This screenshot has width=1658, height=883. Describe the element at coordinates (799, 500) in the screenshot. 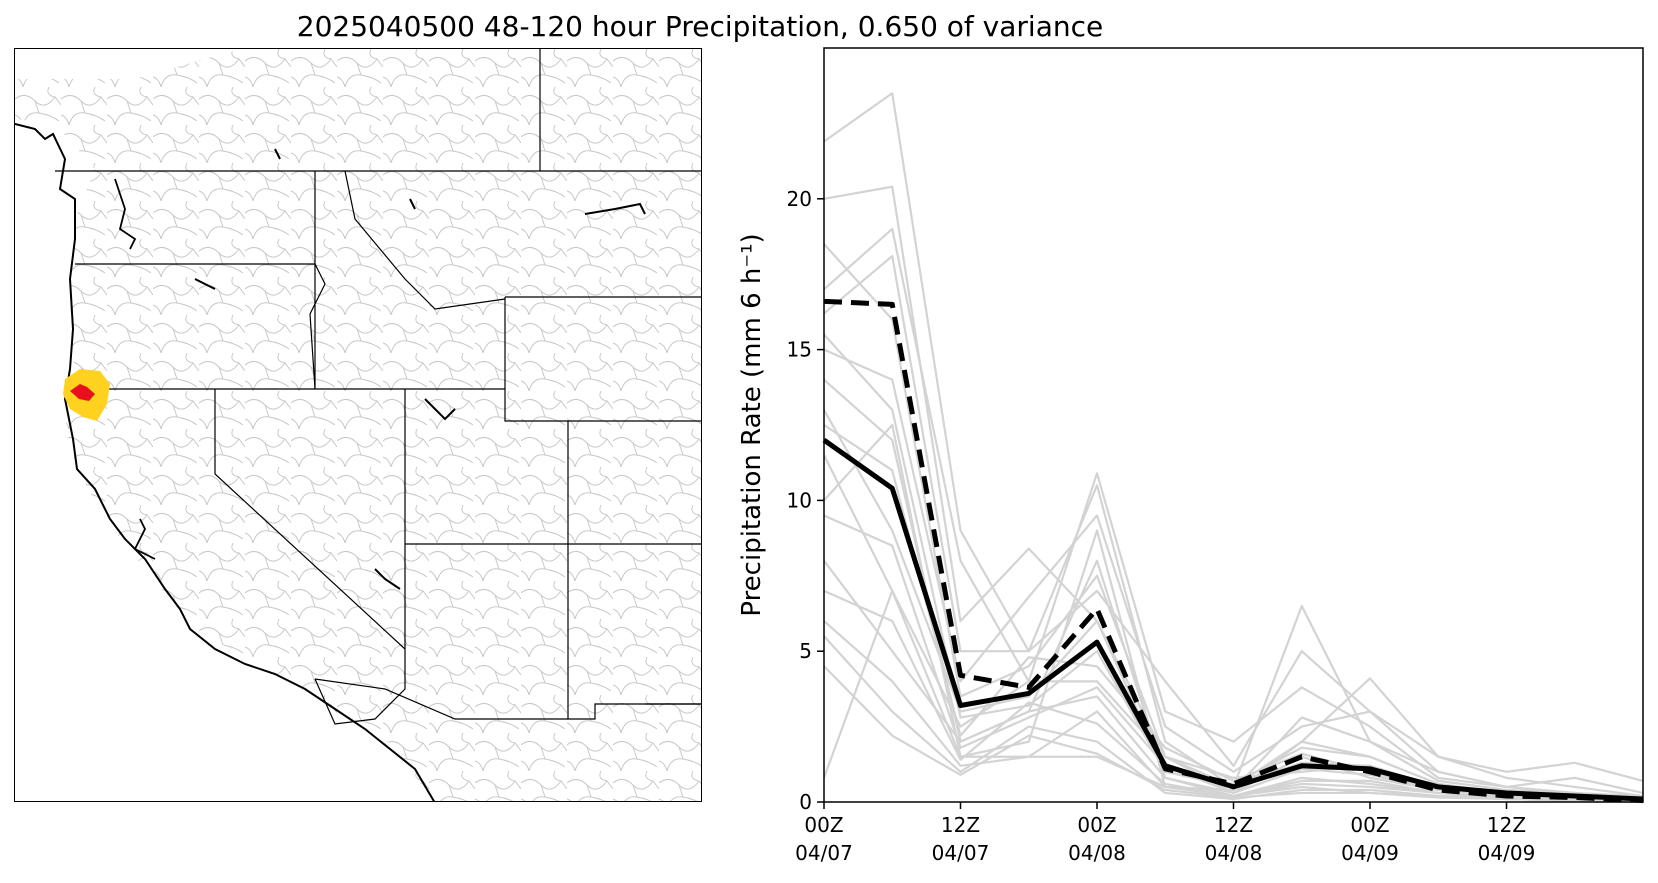

I see `y-tick-label-2: 10` at that location.